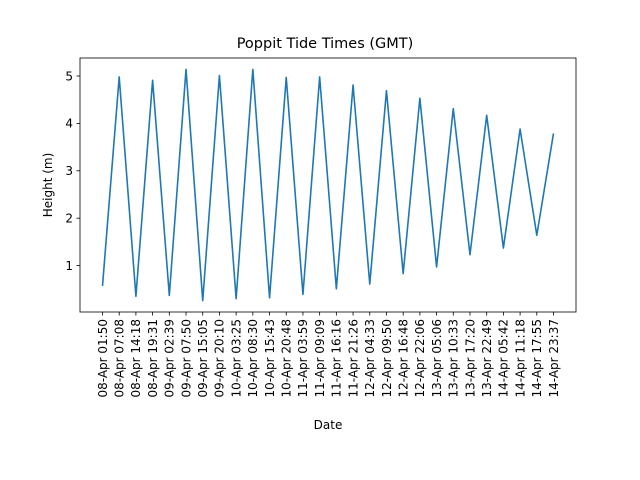 This screenshot has width=640, height=480. Describe the element at coordinates (554, 358) in the screenshot. I see `x-tick-label: 14-Apr 23:37` at that location.